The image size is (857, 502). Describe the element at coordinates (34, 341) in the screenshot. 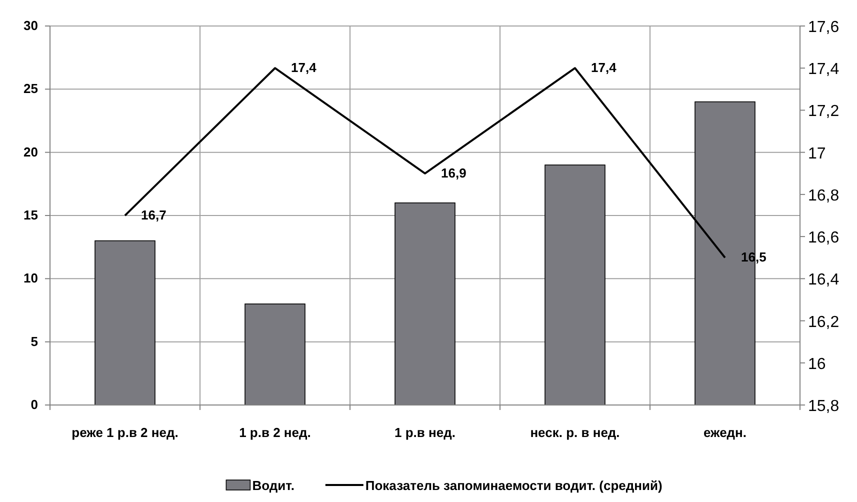

I see `y-tick-label: 5` at that location.